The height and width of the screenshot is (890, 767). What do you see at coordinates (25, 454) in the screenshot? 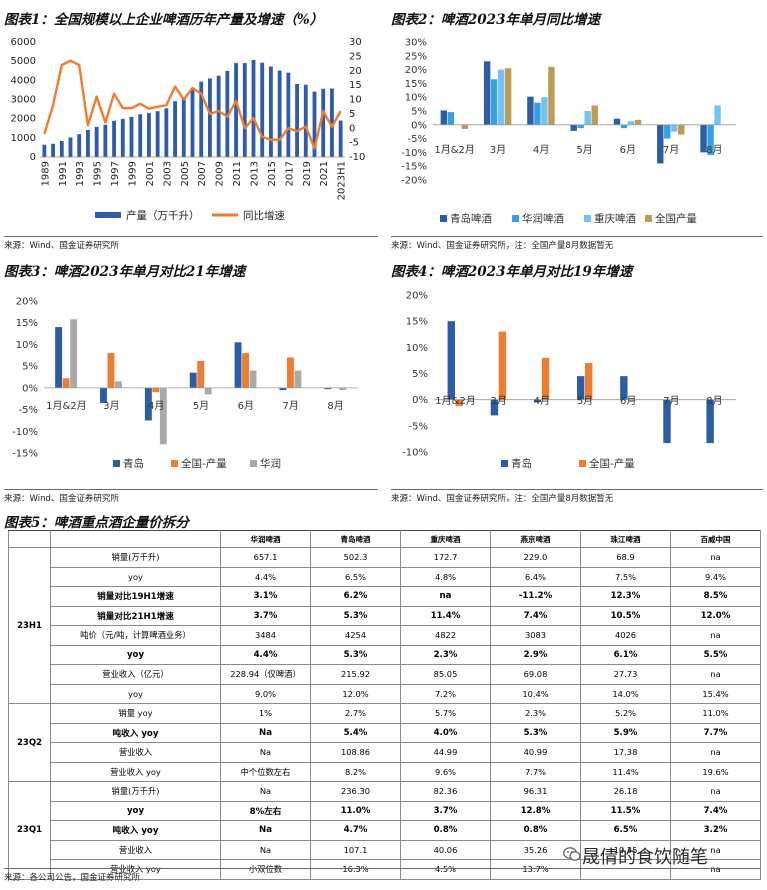
I see `fig3-y-tick: -15%` at bounding box center [25, 454].